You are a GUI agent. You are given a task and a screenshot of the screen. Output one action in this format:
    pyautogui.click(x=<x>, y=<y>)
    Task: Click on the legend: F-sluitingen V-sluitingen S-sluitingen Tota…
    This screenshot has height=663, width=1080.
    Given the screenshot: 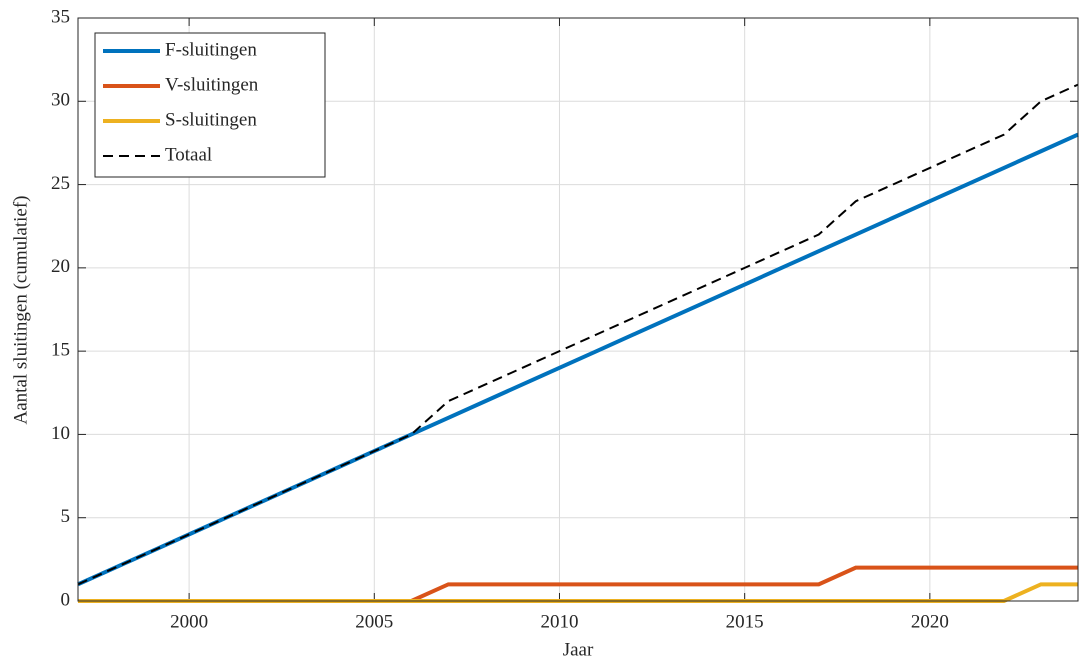 What is the action you would take?
    pyautogui.click(x=210, y=105)
    